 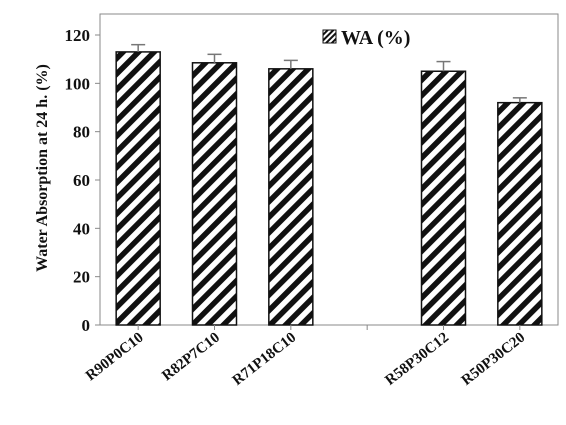 I want to click on y-tick-label: 20, so click(x=81, y=277).